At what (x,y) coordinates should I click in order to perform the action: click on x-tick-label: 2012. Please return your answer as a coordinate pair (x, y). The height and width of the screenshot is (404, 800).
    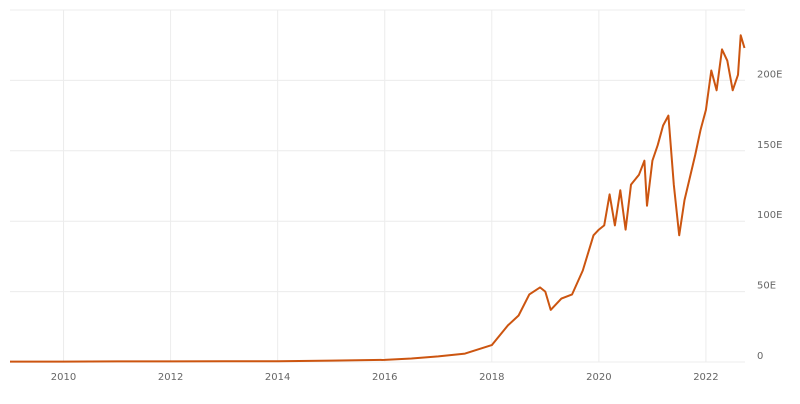
    Looking at the image, I should click on (170, 377).